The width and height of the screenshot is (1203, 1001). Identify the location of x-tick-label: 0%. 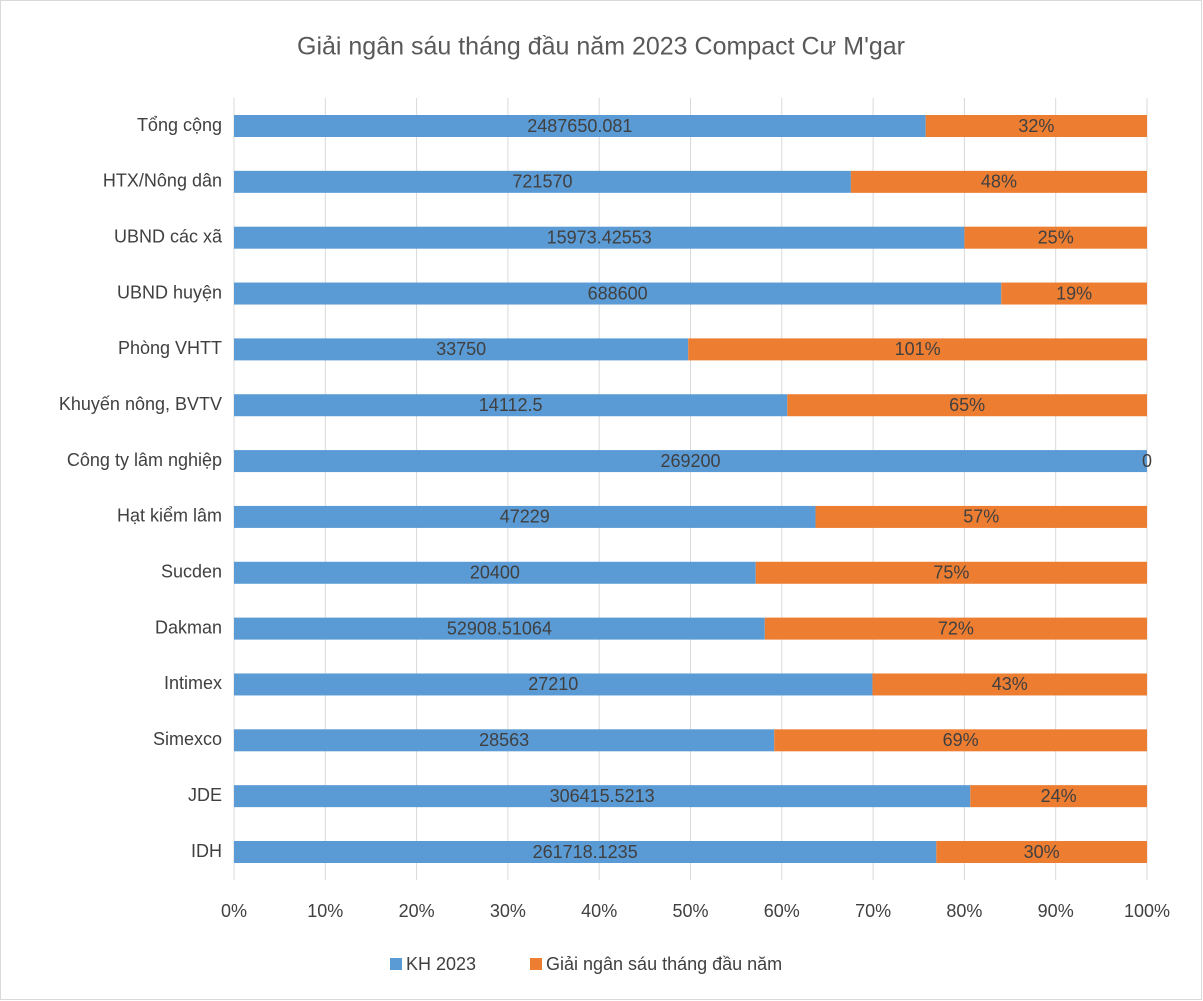
(234, 911).